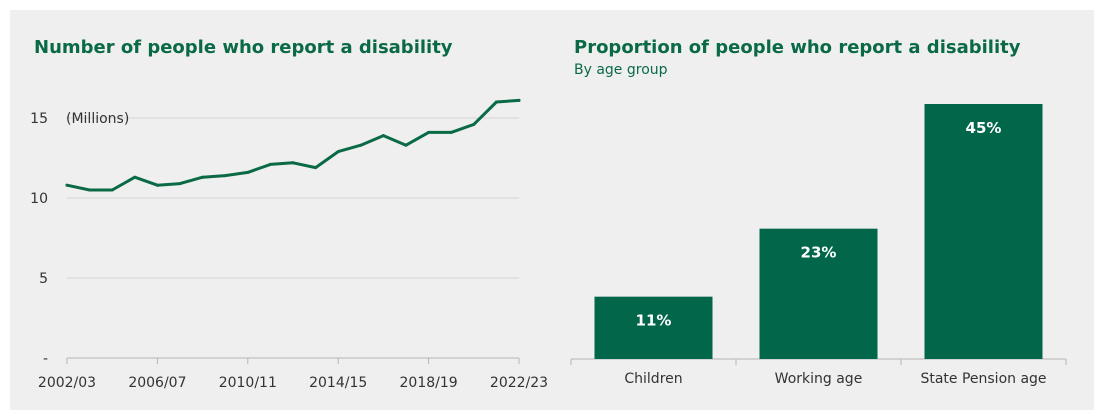 This screenshot has width=1102, height=415. Describe the element at coordinates (248, 383) in the screenshot. I see `x-tick-label: 2010/11` at that location.